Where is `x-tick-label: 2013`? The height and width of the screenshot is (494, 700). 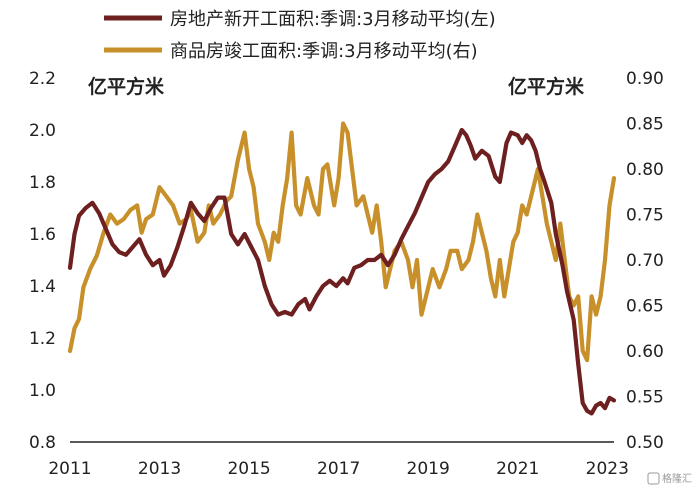 x-tick-label: 2013 is located at coordinates (159, 469).